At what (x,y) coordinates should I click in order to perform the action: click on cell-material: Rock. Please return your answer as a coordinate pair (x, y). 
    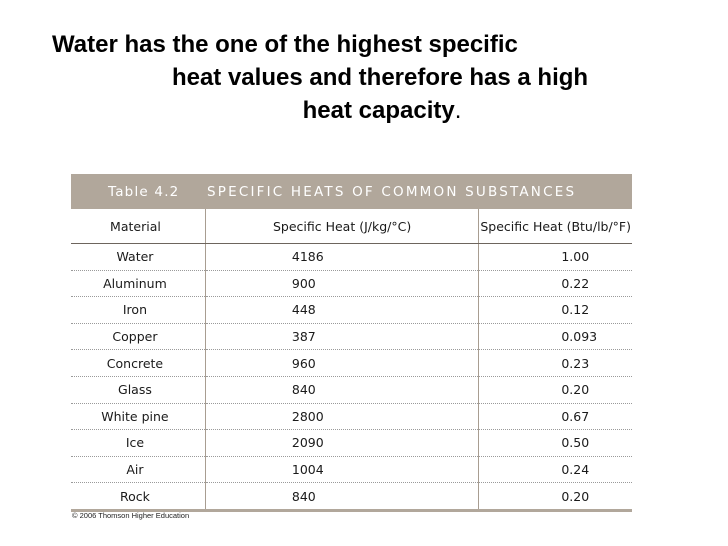
    Looking at the image, I should click on (135, 496).